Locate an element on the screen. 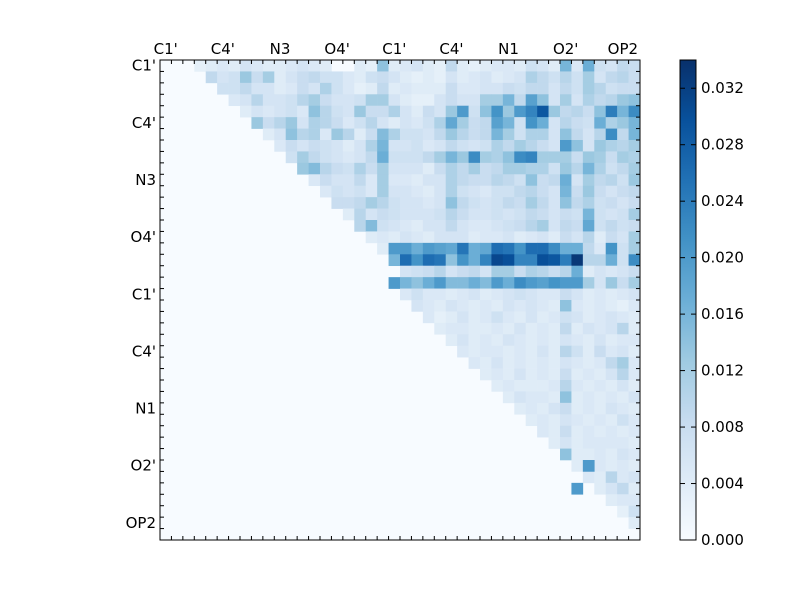 The image size is (800, 600). x-tick-label: C4' is located at coordinates (223, 49).